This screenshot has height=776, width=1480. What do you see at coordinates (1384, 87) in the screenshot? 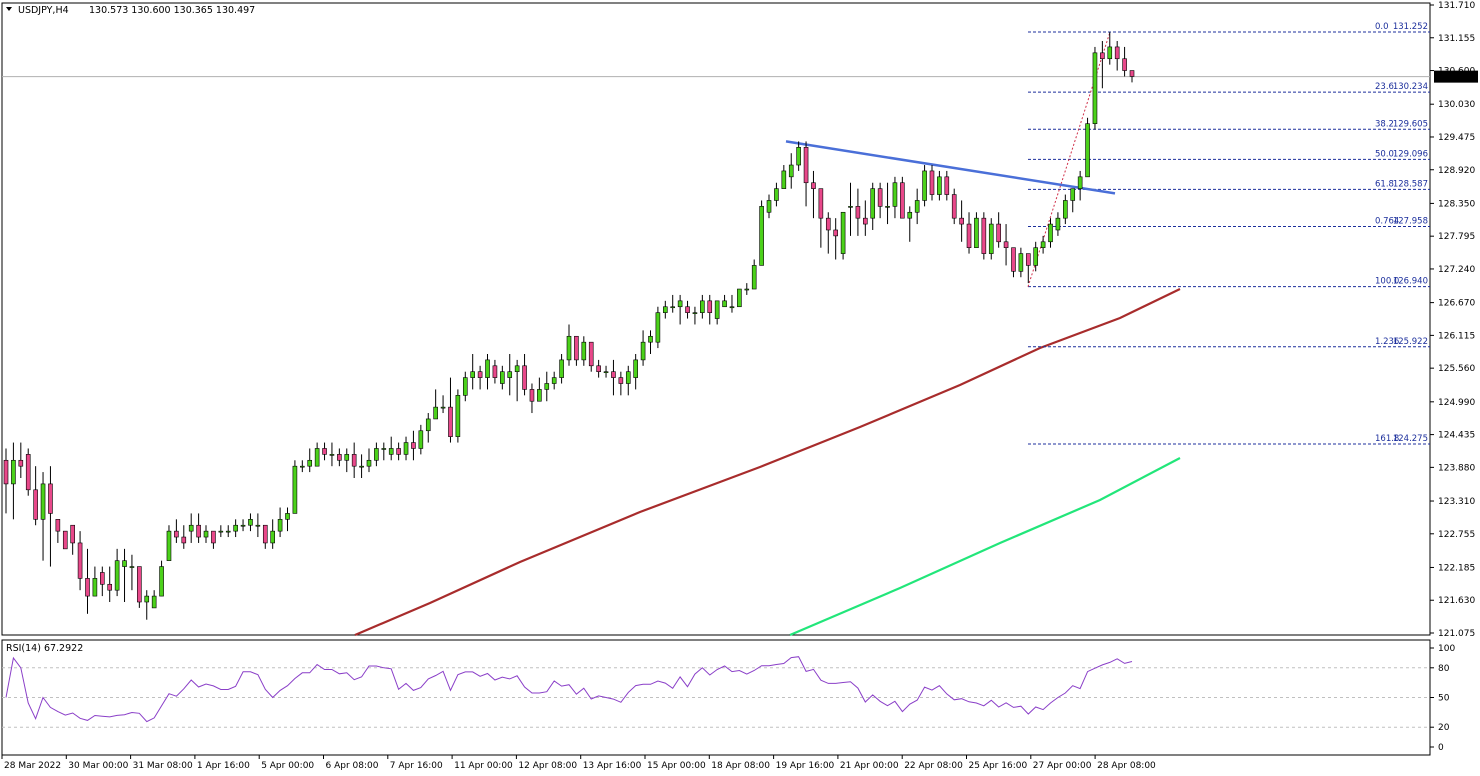
I see `fib-ratio-label: 23.6` at bounding box center [1384, 87].